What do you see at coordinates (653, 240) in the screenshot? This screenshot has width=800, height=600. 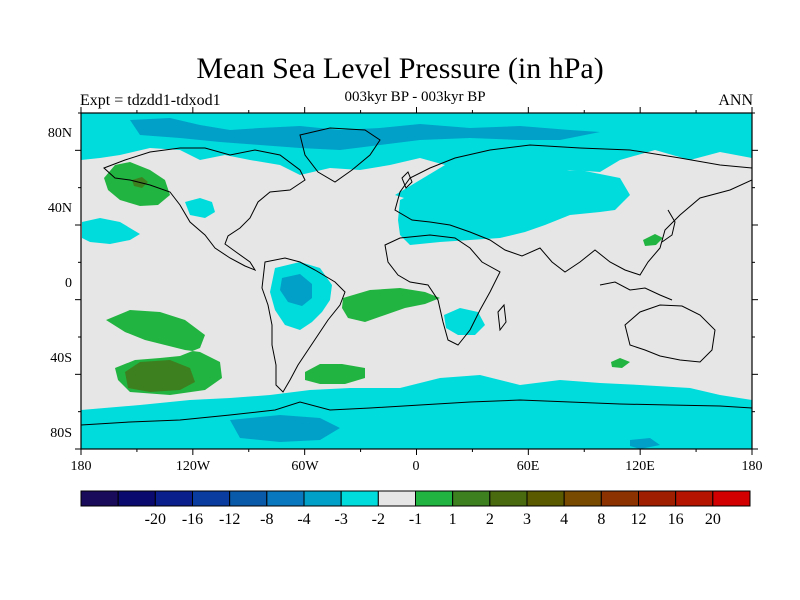 I see `china-positive-region` at bounding box center [653, 240].